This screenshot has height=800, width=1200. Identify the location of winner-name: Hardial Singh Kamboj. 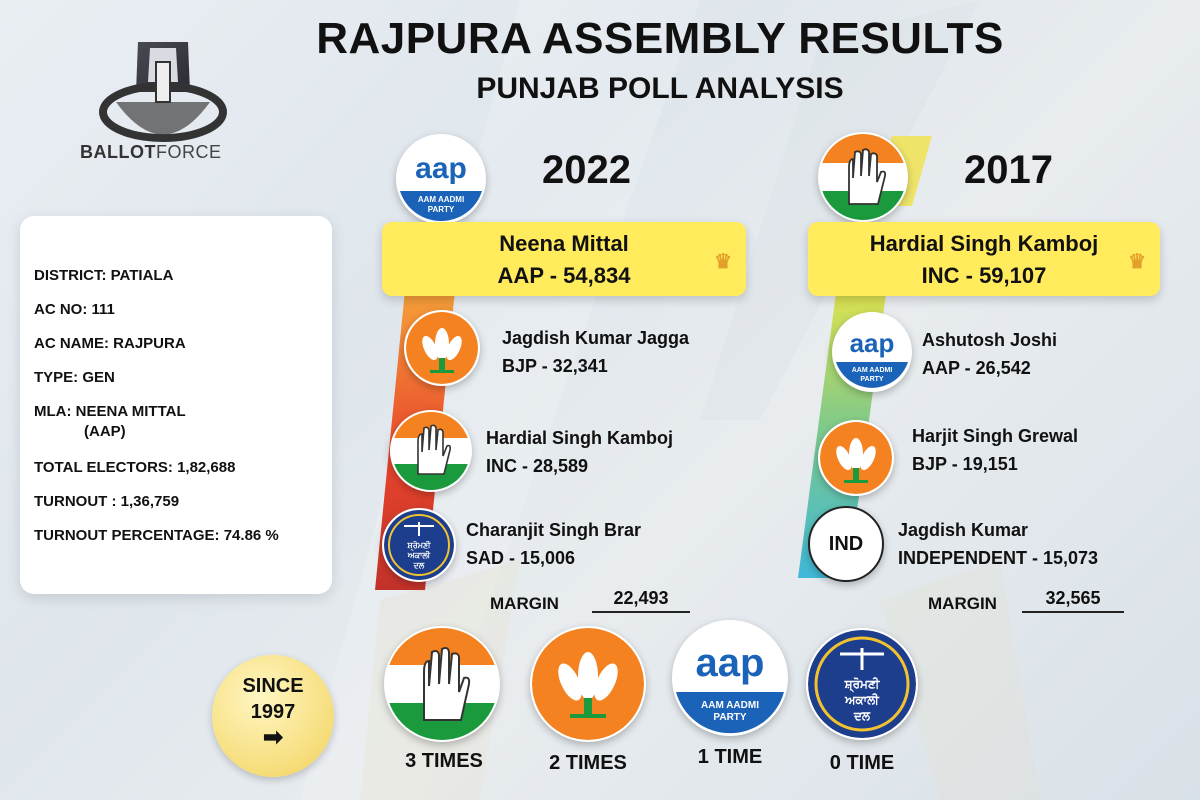
(984, 243).